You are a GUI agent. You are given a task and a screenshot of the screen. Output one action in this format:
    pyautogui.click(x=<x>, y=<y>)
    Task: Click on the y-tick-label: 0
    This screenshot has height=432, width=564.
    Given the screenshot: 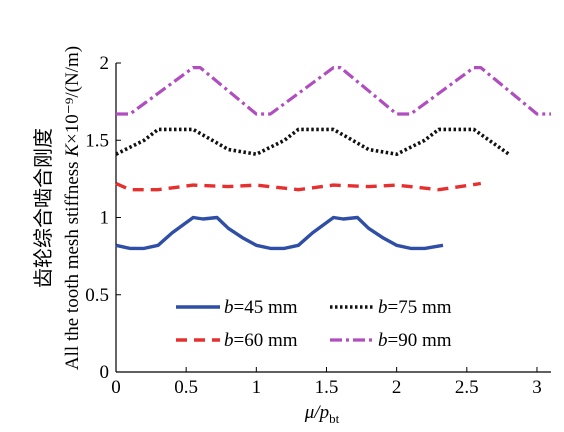 What is the action you would take?
    pyautogui.click(x=105, y=372)
    